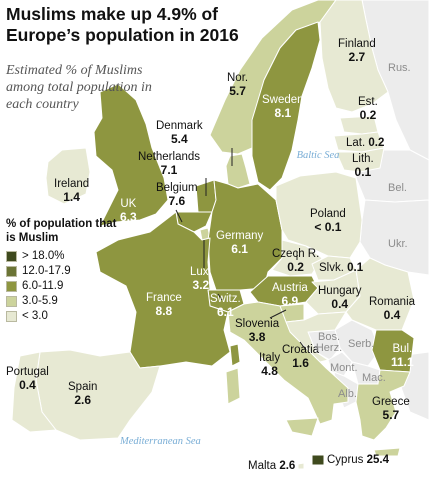 The width and height of the screenshot is (429, 489). I want to click on label-romania: Romania 0.4, so click(392, 309).